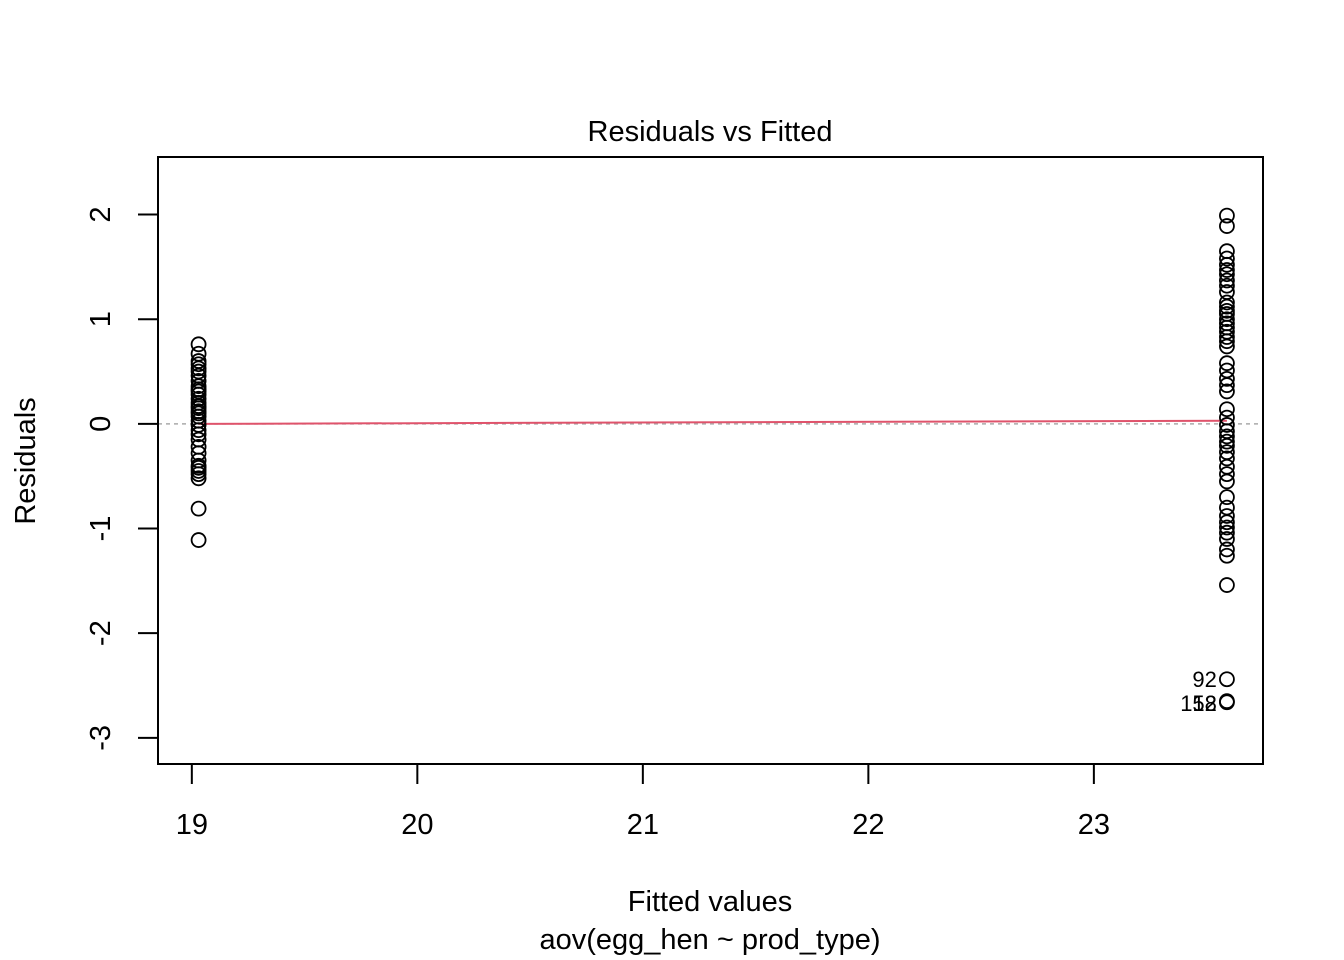  What do you see at coordinates (101, 738) in the screenshot?
I see `y-tick-label: -3` at bounding box center [101, 738].